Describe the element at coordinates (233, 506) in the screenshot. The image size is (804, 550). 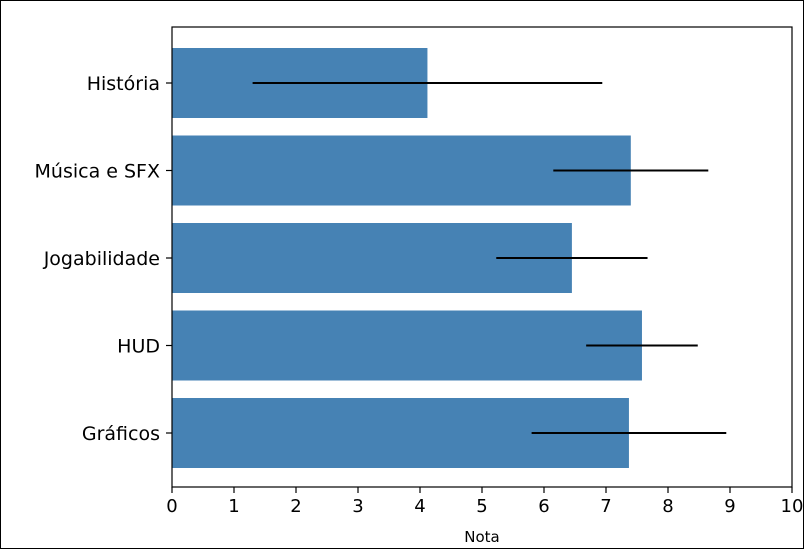
I see `x-tick-label-1: 1` at that location.